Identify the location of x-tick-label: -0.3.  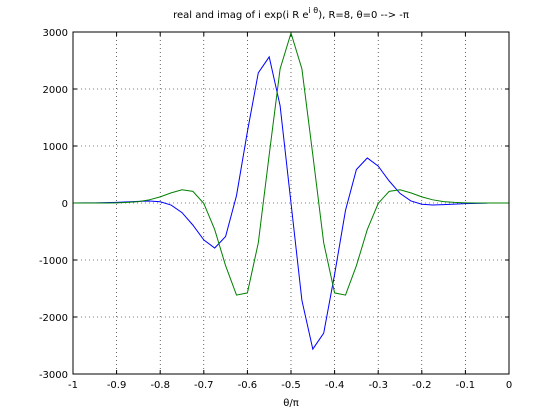
(378, 385).